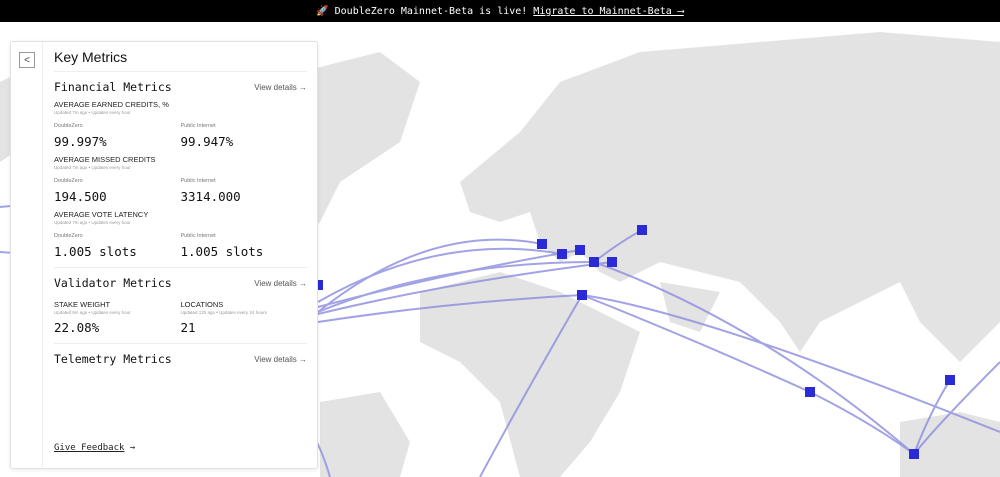  What do you see at coordinates (113, 359) in the screenshot?
I see `telemetry-heading: Telemetry Metrics` at bounding box center [113, 359].